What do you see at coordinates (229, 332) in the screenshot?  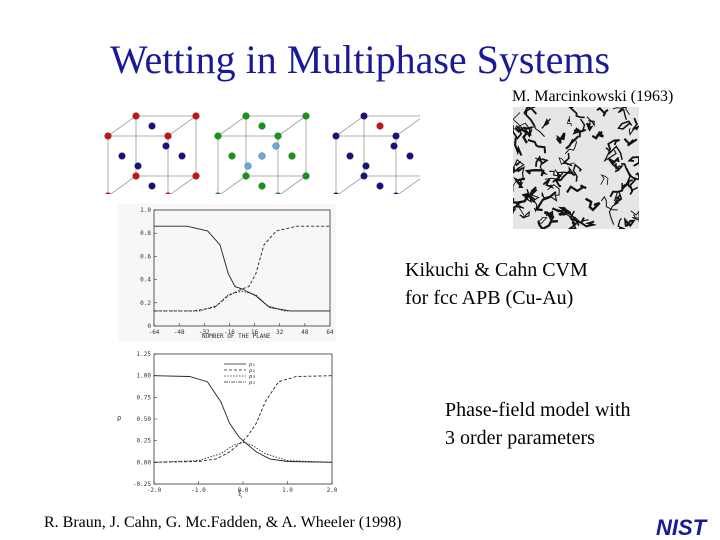 I see `cvm-xtick-label: -16` at bounding box center [229, 332].